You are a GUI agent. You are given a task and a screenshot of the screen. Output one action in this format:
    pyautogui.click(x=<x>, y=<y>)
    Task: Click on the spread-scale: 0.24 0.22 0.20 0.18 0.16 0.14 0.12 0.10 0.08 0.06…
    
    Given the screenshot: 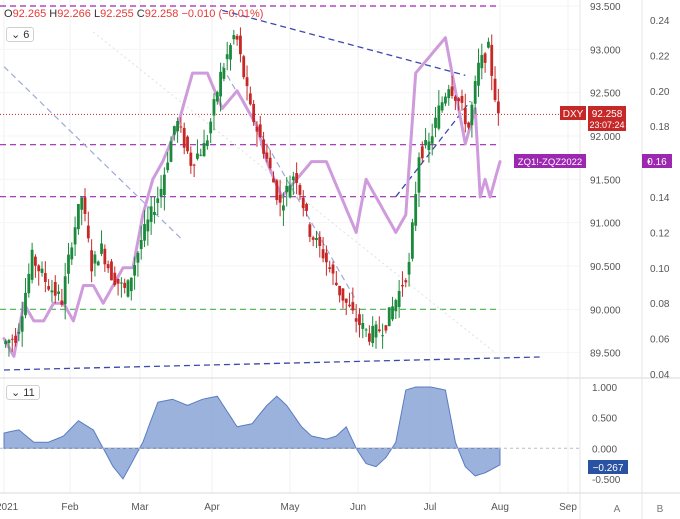 What is the action you would take?
    pyautogui.click(x=660, y=198)
    